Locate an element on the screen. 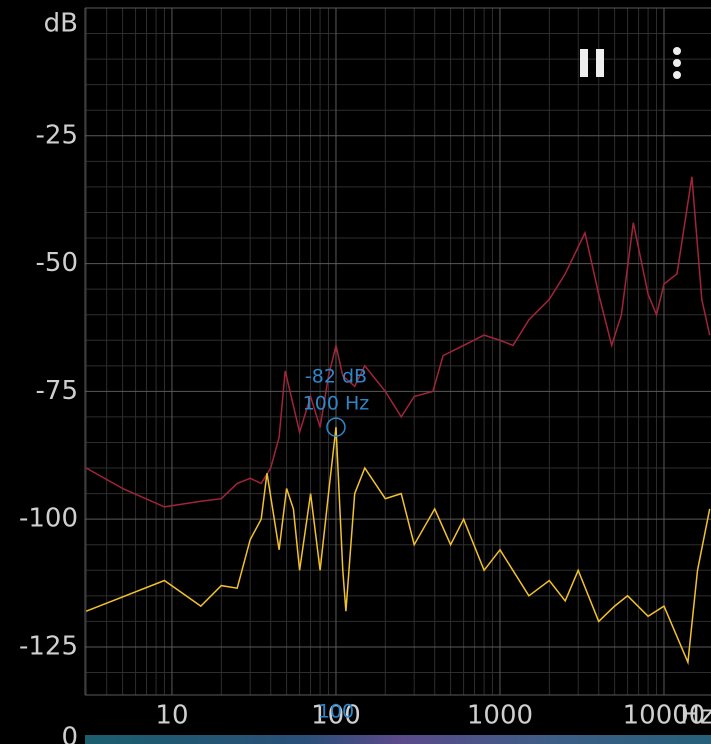  x-tick-label: 100 is located at coordinates (336, 716).